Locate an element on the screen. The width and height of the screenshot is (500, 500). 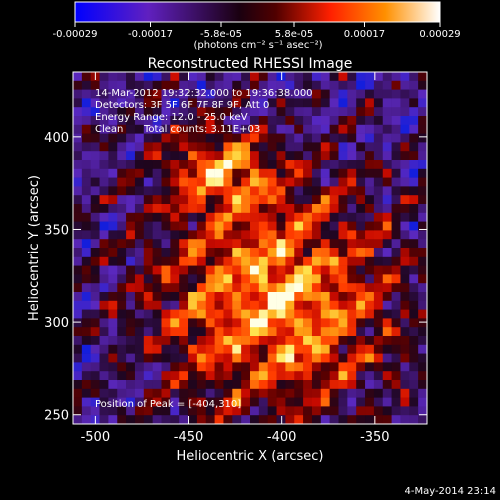
colorbar-tick-label: 5.8e-05 is located at coordinates (294, 34).